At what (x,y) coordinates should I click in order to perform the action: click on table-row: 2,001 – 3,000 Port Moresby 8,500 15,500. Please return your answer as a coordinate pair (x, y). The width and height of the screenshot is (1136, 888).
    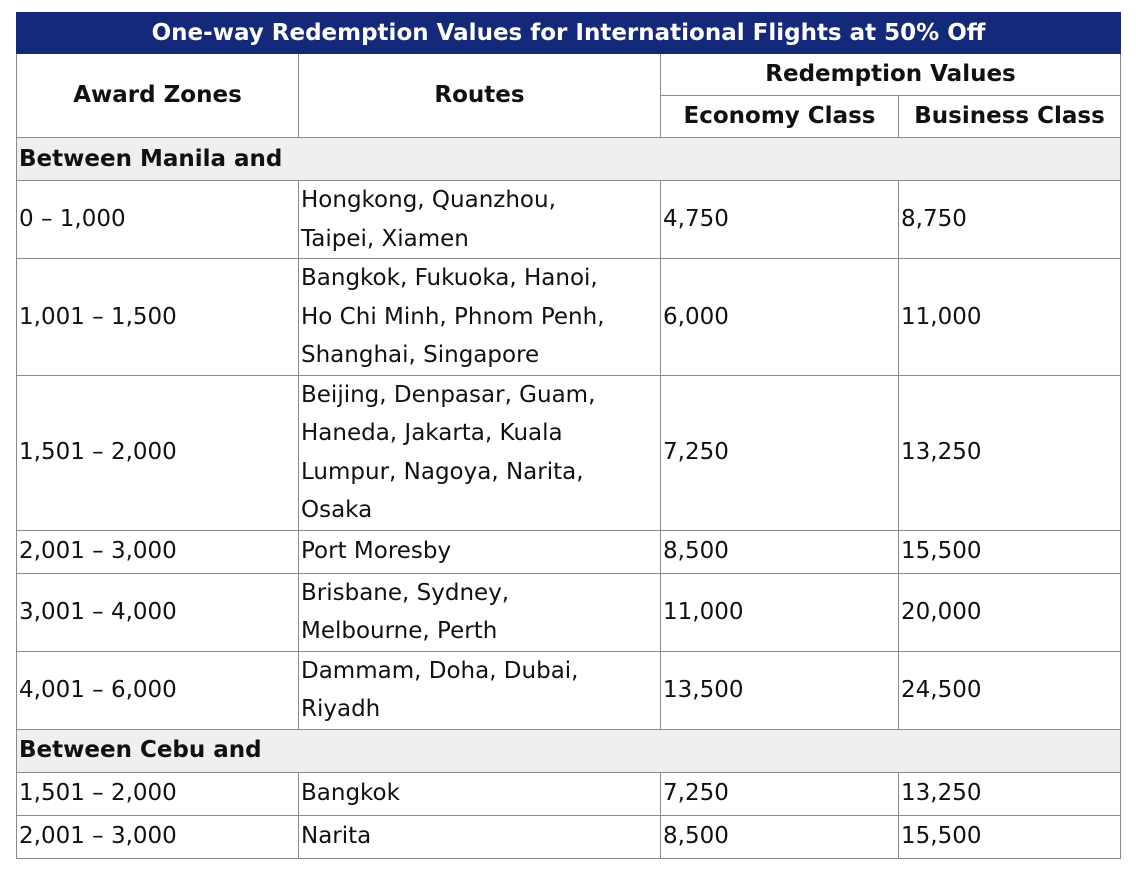
    Looking at the image, I should click on (569, 551).